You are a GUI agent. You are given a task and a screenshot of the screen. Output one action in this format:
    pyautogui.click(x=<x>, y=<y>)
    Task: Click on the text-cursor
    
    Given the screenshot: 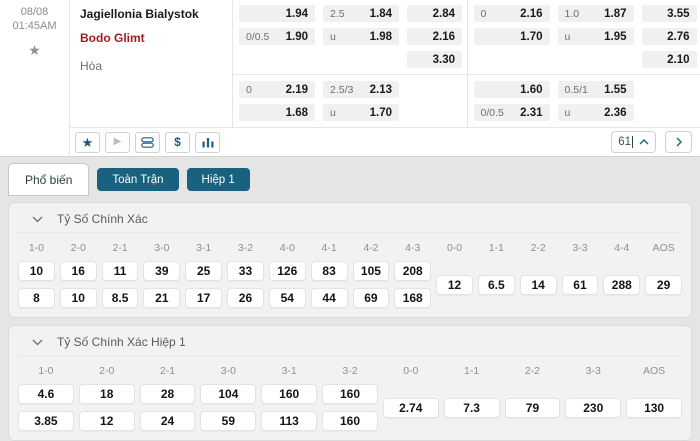 What is the action you would take?
    pyautogui.click(x=632, y=142)
    